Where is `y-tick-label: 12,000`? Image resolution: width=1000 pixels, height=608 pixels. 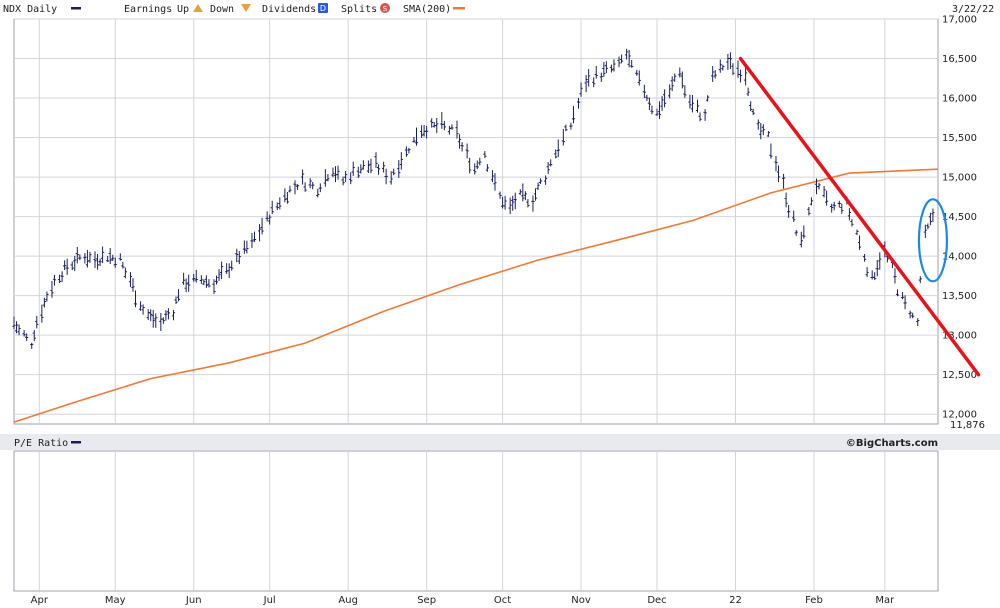
y-tick-label: 12,000 is located at coordinates (959, 415).